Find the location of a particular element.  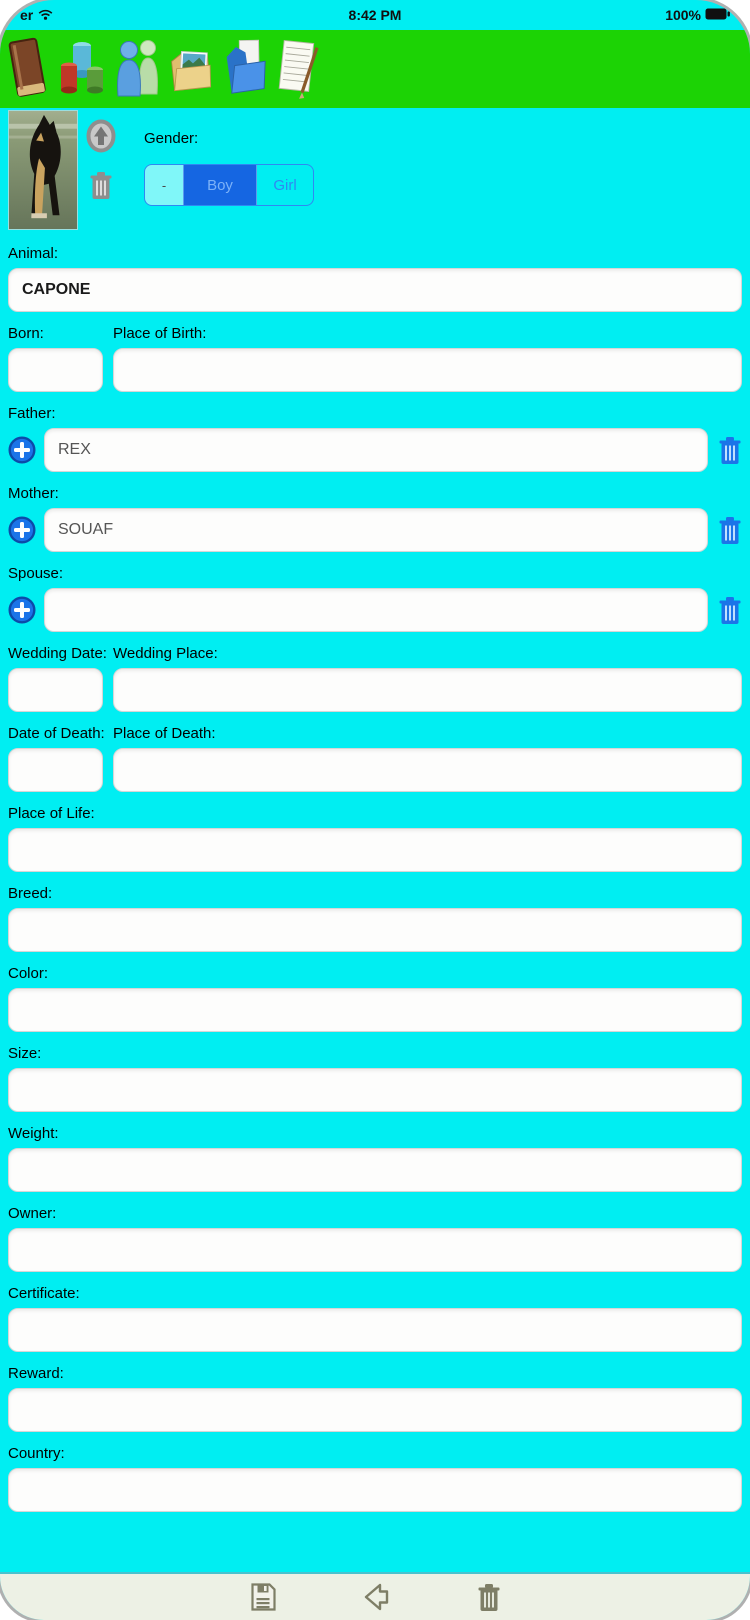

place-of-life-input is located at coordinates (375, 850).